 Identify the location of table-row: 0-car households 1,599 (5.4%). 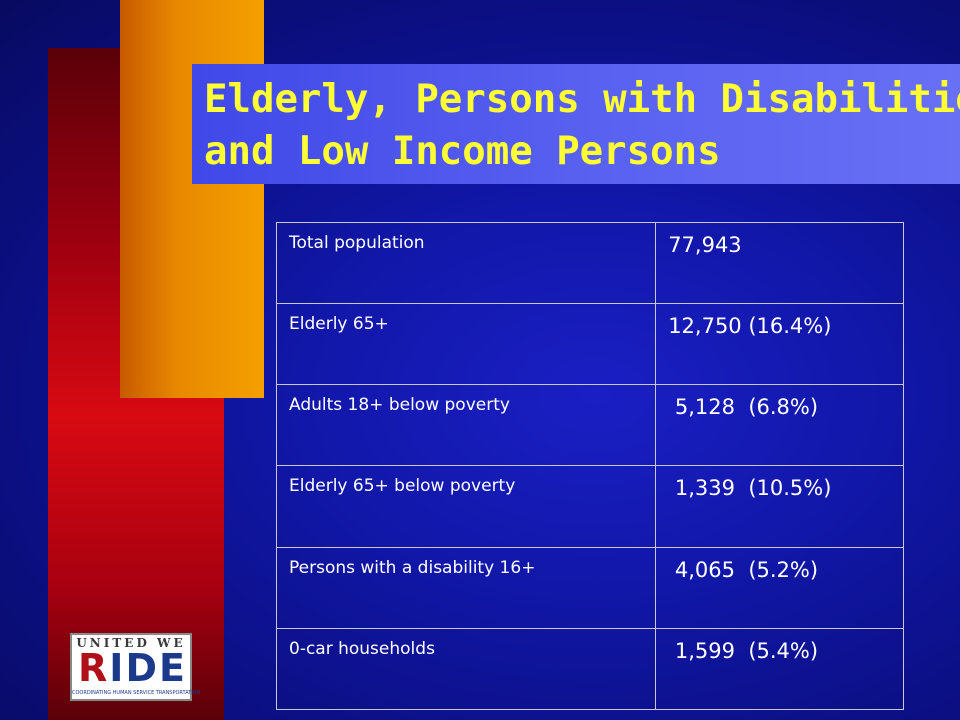
(589, 669).